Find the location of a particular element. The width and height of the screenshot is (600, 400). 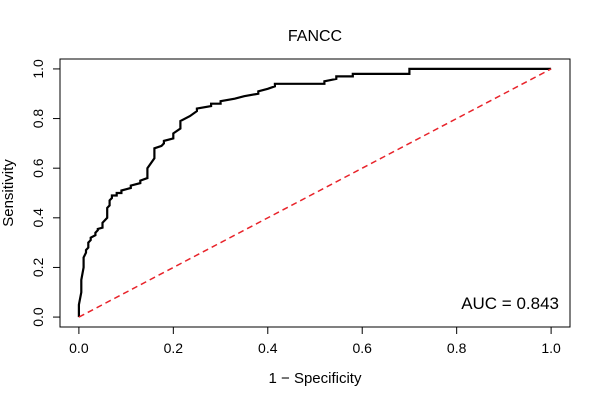

chart-title: FANCC is located at coordinates (315, 36).